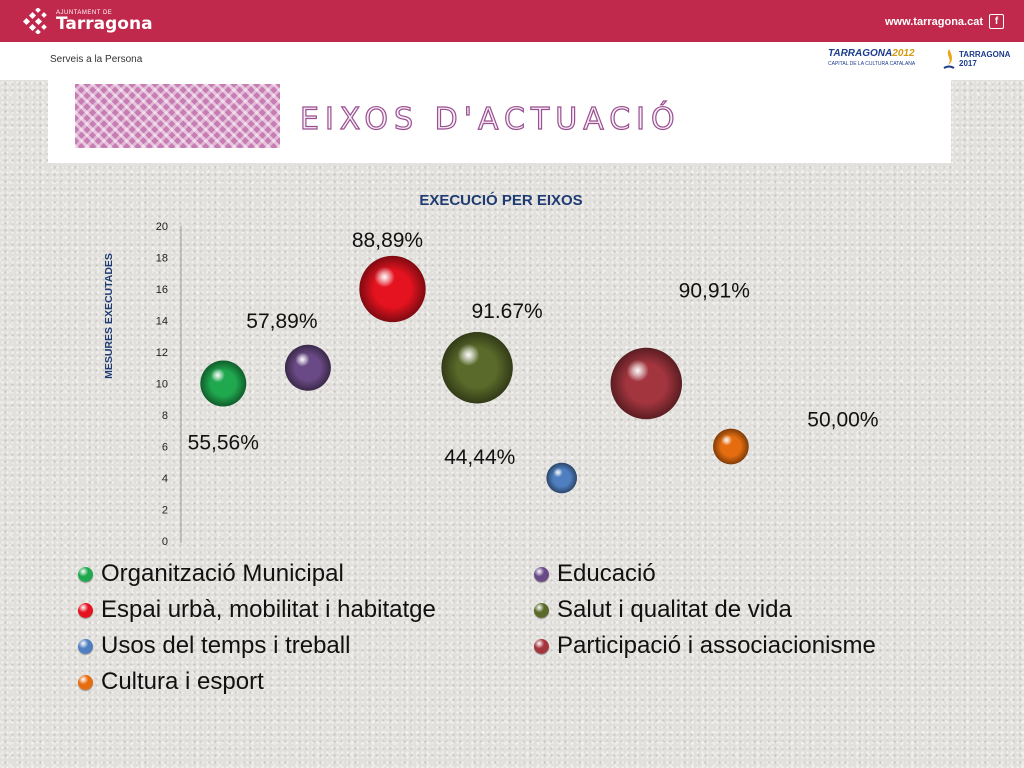  What do you see at coordinates (177, 116) in the screenshot?
I see `decorative-pattern` at bounding box center [177, 116].